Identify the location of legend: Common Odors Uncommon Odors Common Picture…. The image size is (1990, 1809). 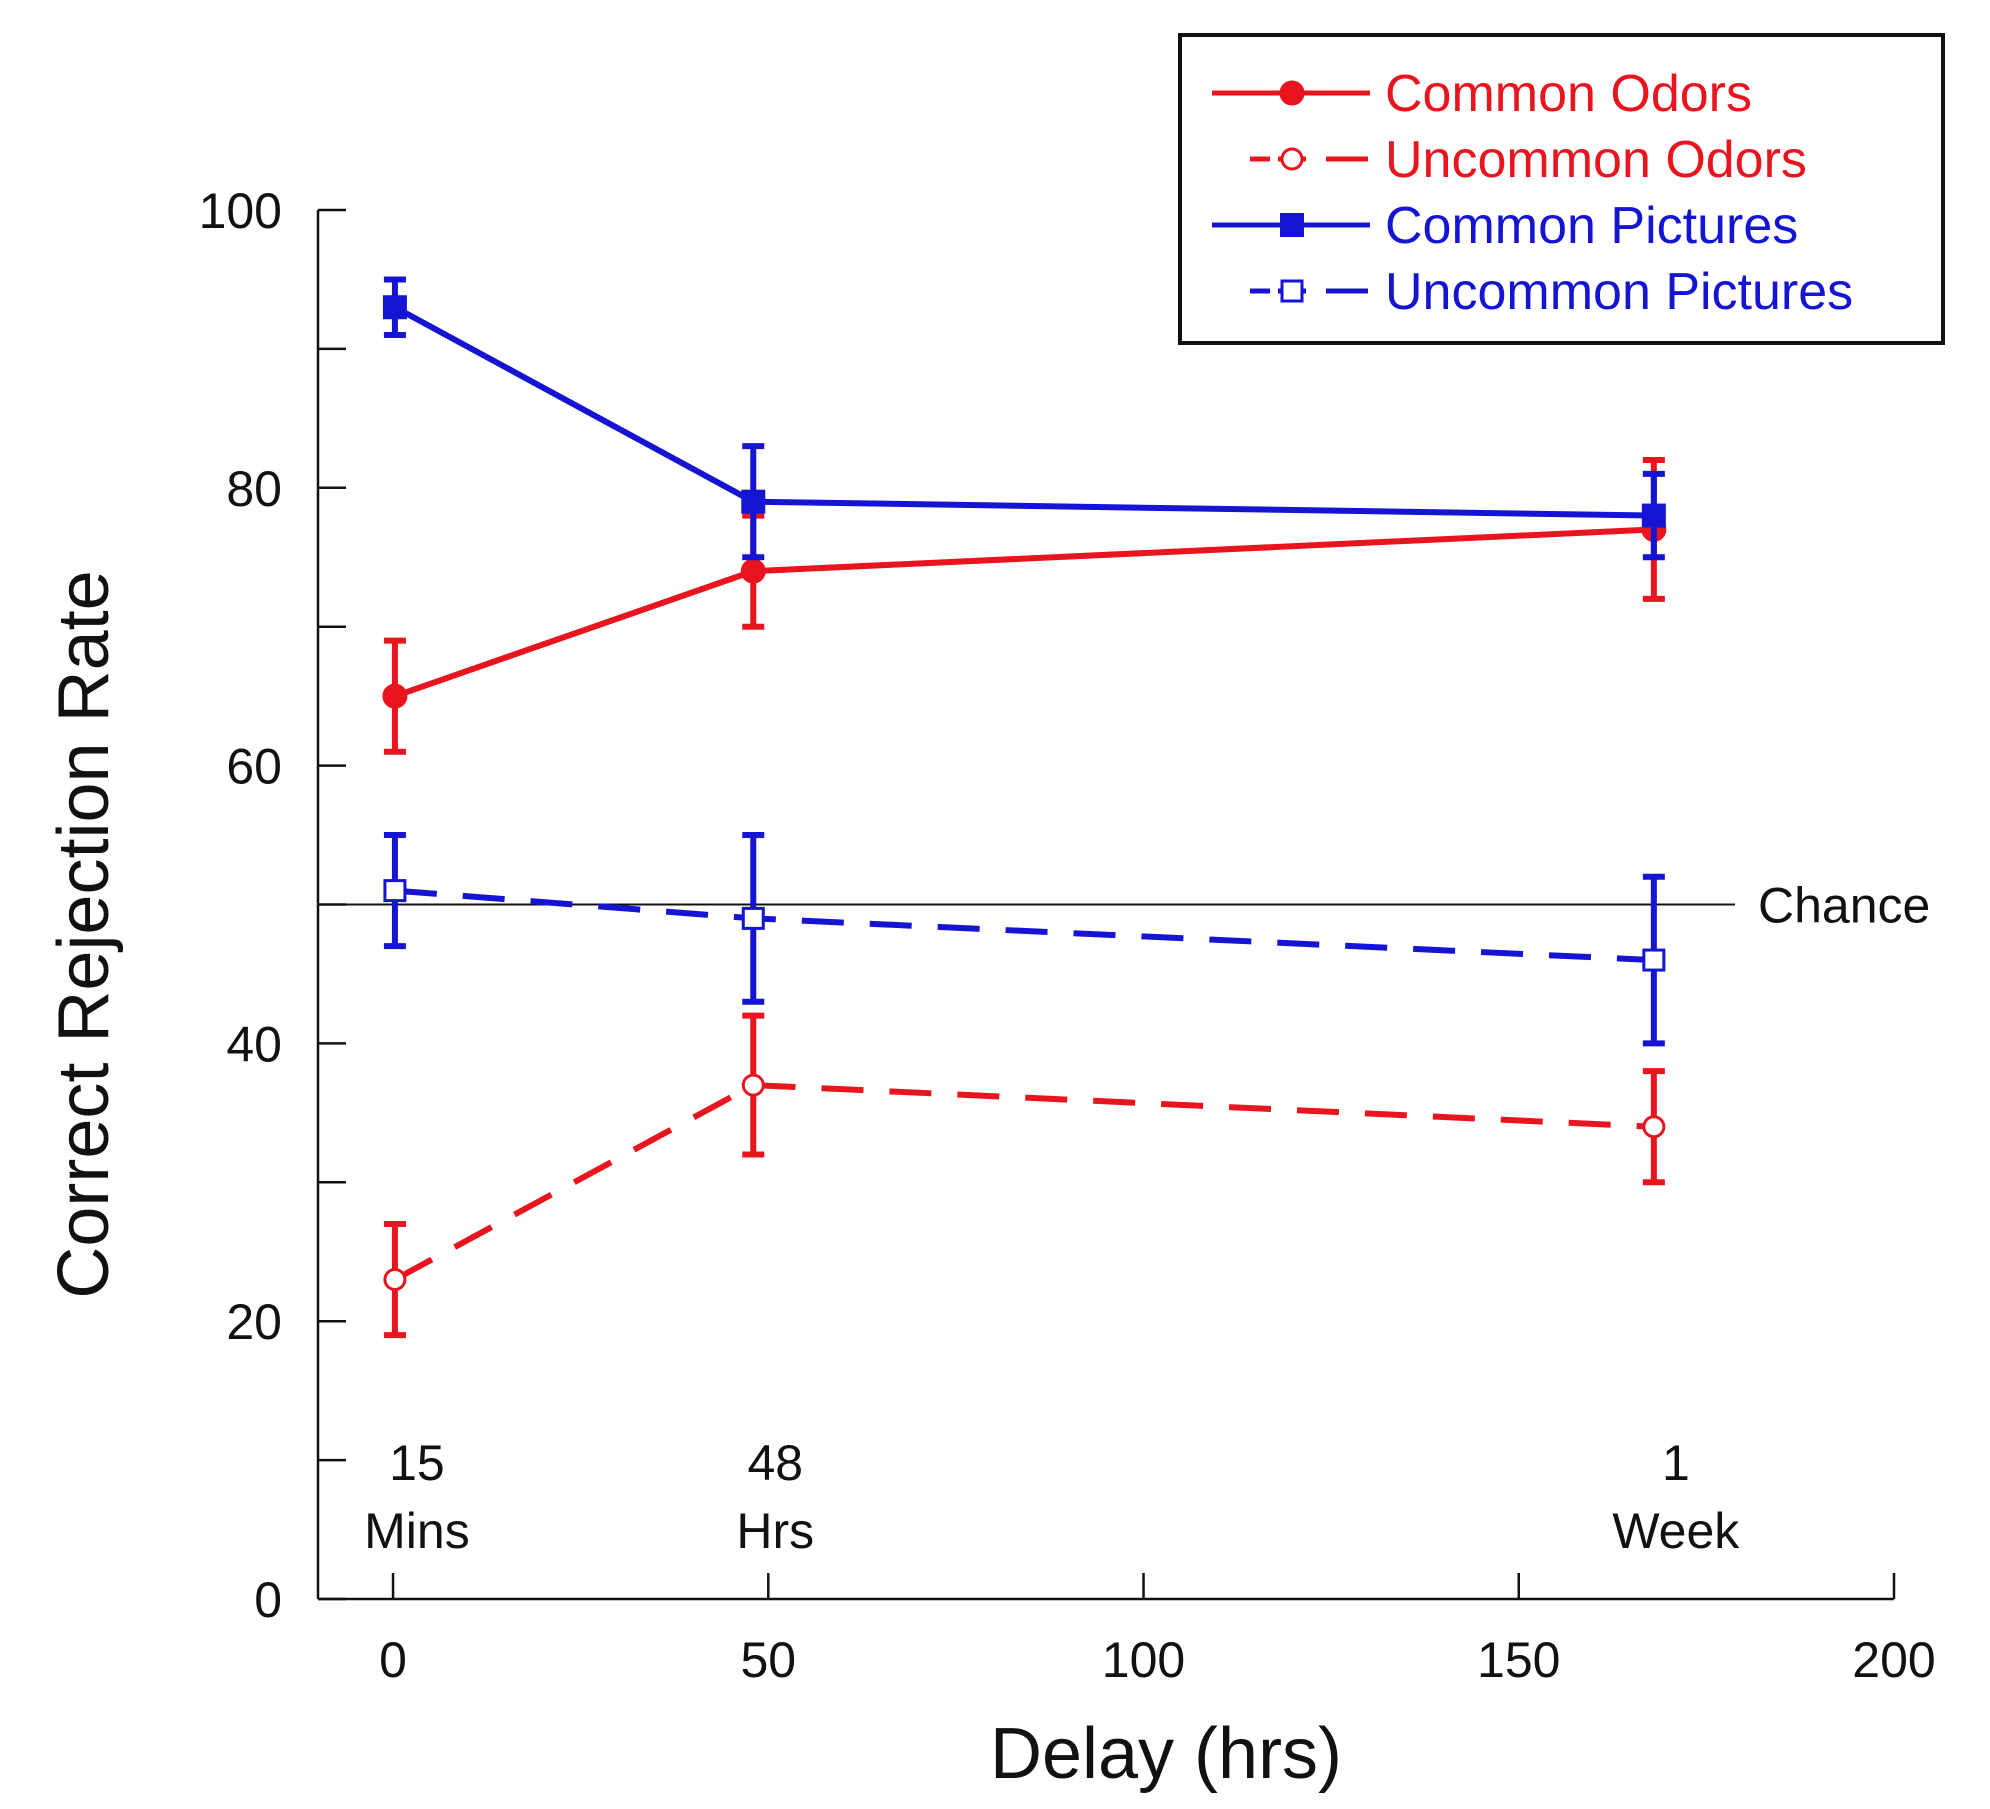
(1561, 189).